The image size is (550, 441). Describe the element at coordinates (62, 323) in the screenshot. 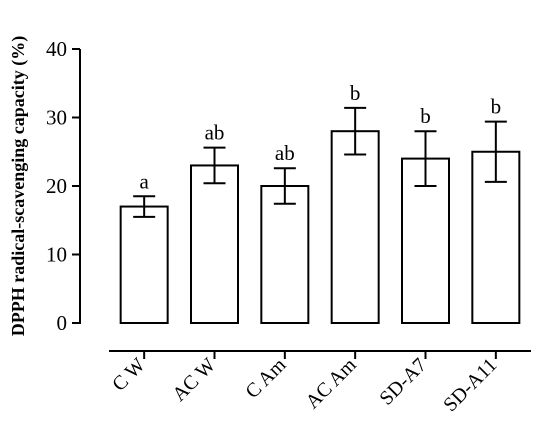

I see `y-tick-label: 0` at that location.